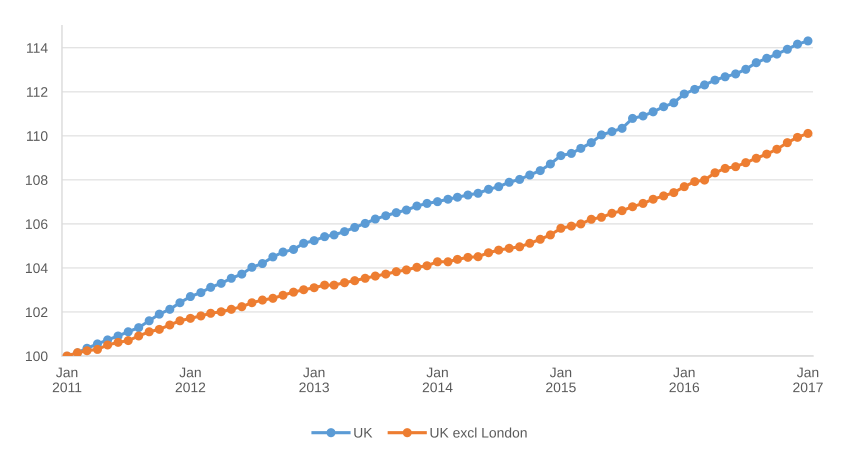 Image resolution: width=842 pixels, height=459 pixels. Describe the element at coordinates (37, 92) in the screenshot. I see `y-tick-label: 112` at that location.